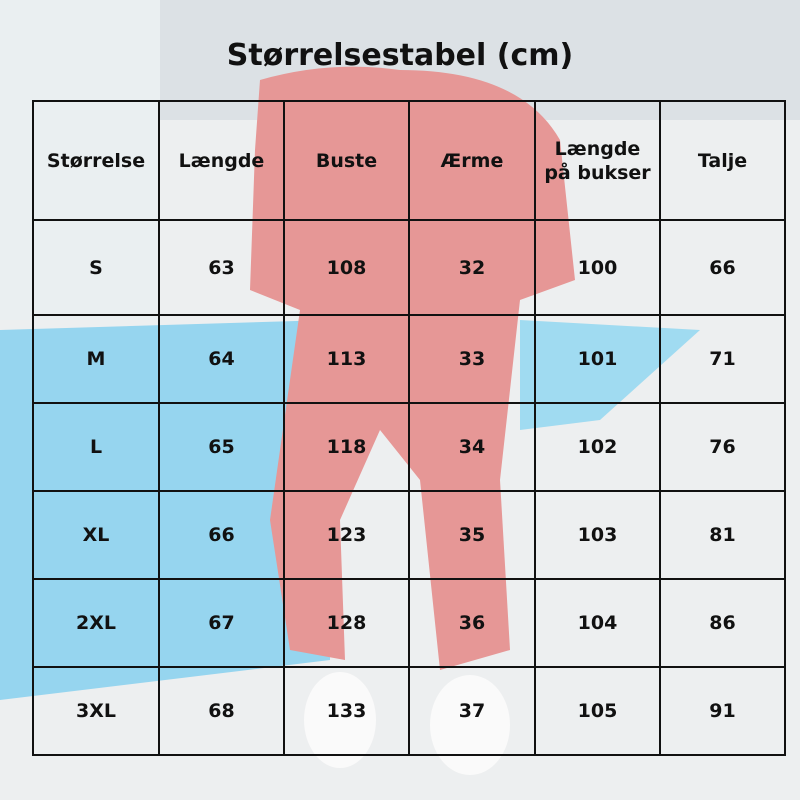  What do you see at coordinates (722, 359) in the screenshot?
I see `value-cell: 71` at bounding box center [722, 359].